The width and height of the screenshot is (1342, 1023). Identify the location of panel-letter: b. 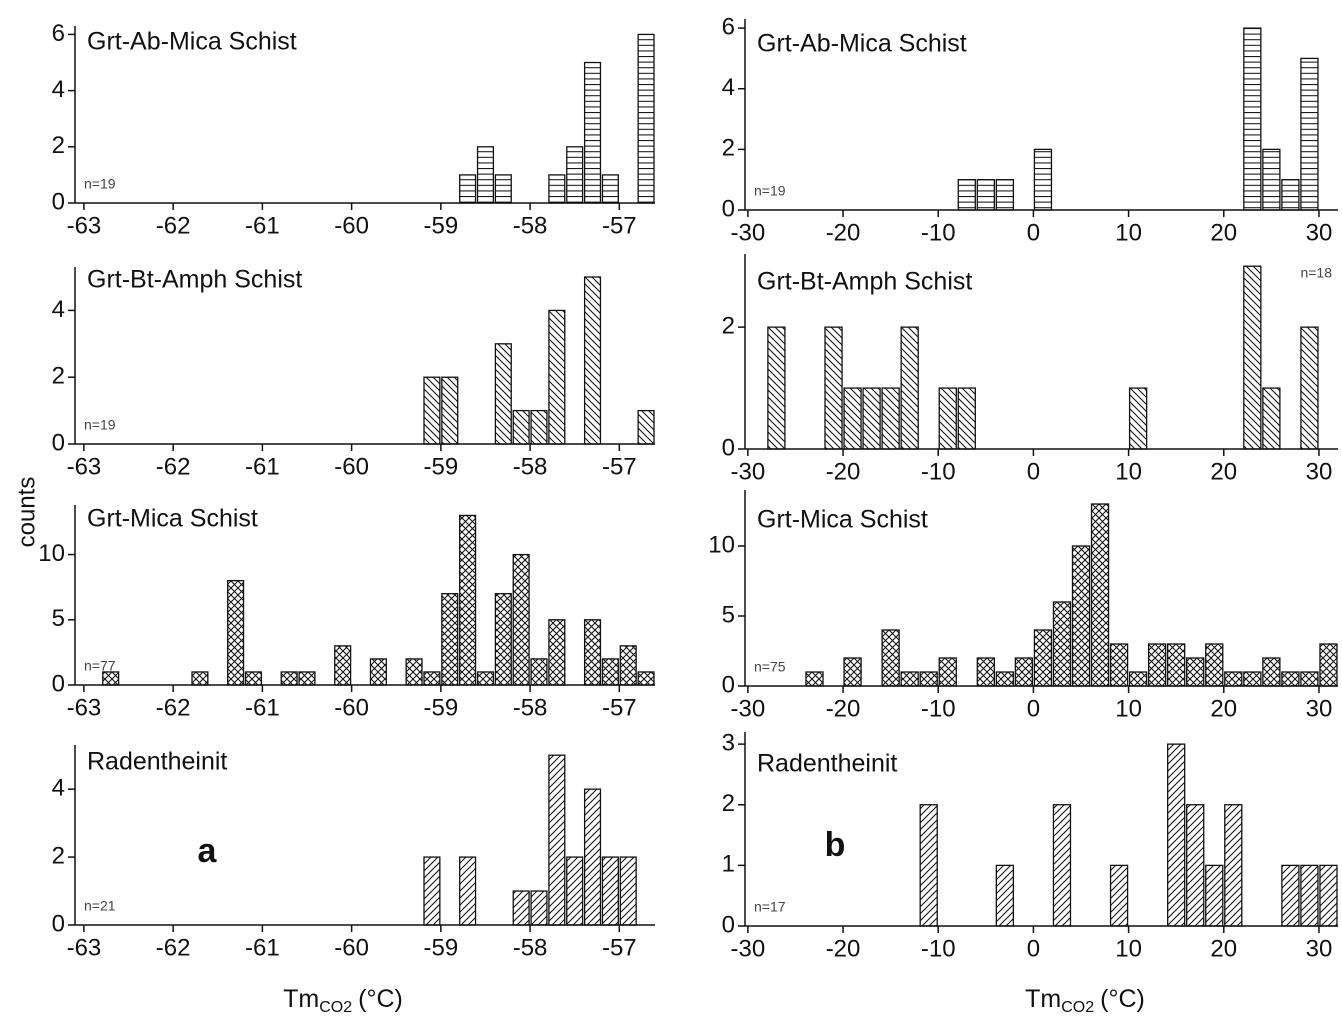
(835, 845).